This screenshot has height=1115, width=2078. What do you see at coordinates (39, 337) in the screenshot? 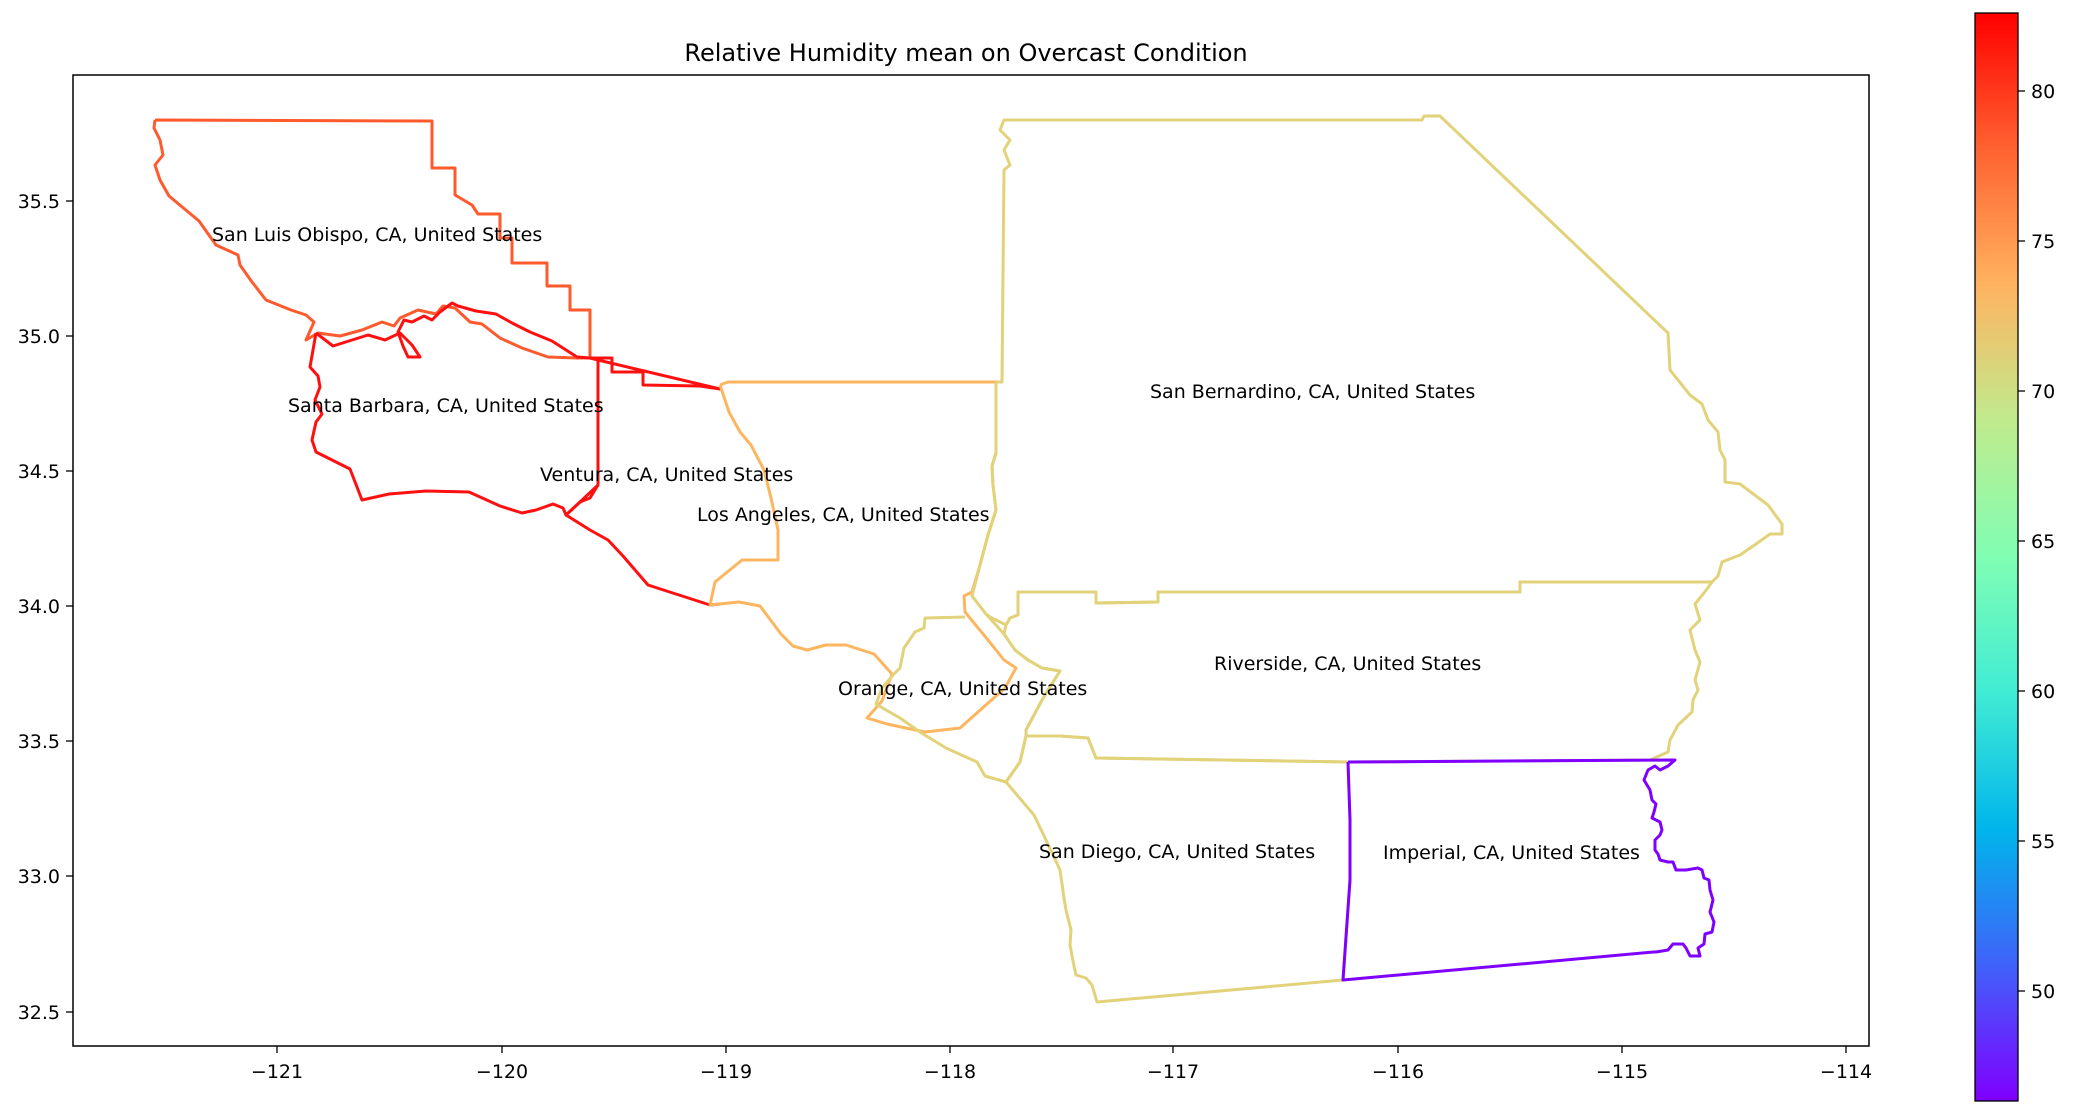
I see `y-tick-label: 35.0` at bounding box center [39, 337].